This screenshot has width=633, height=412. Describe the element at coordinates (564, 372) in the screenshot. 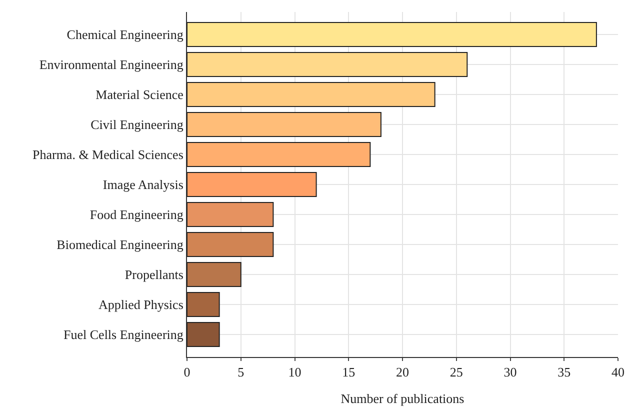

I see `x-tick-label: 35` at that location.